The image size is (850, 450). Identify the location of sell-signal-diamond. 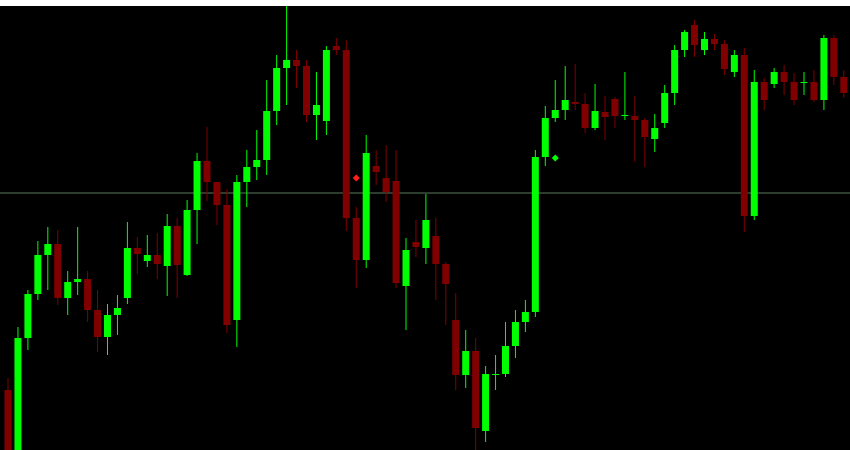
(356, 178).